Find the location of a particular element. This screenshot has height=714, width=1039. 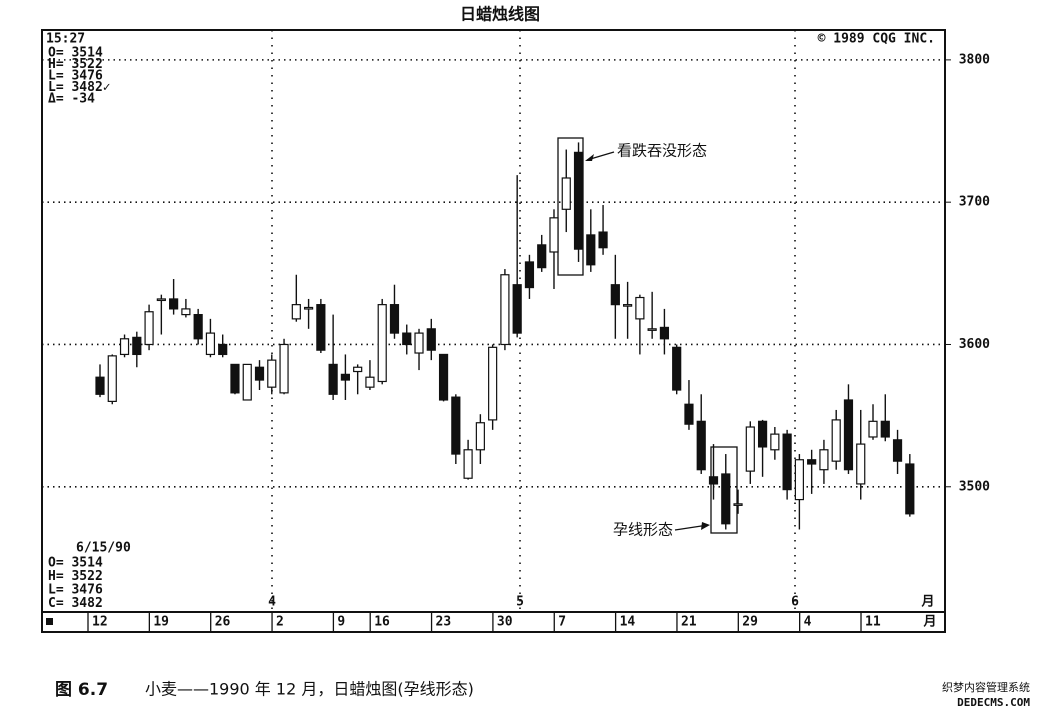

x-tick-label: 19 is located at coordinates (161, 622).